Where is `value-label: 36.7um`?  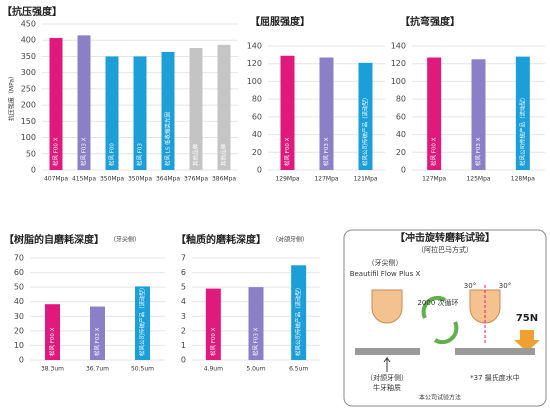
value-label: 36.7um is located at coordinates (97, 369).